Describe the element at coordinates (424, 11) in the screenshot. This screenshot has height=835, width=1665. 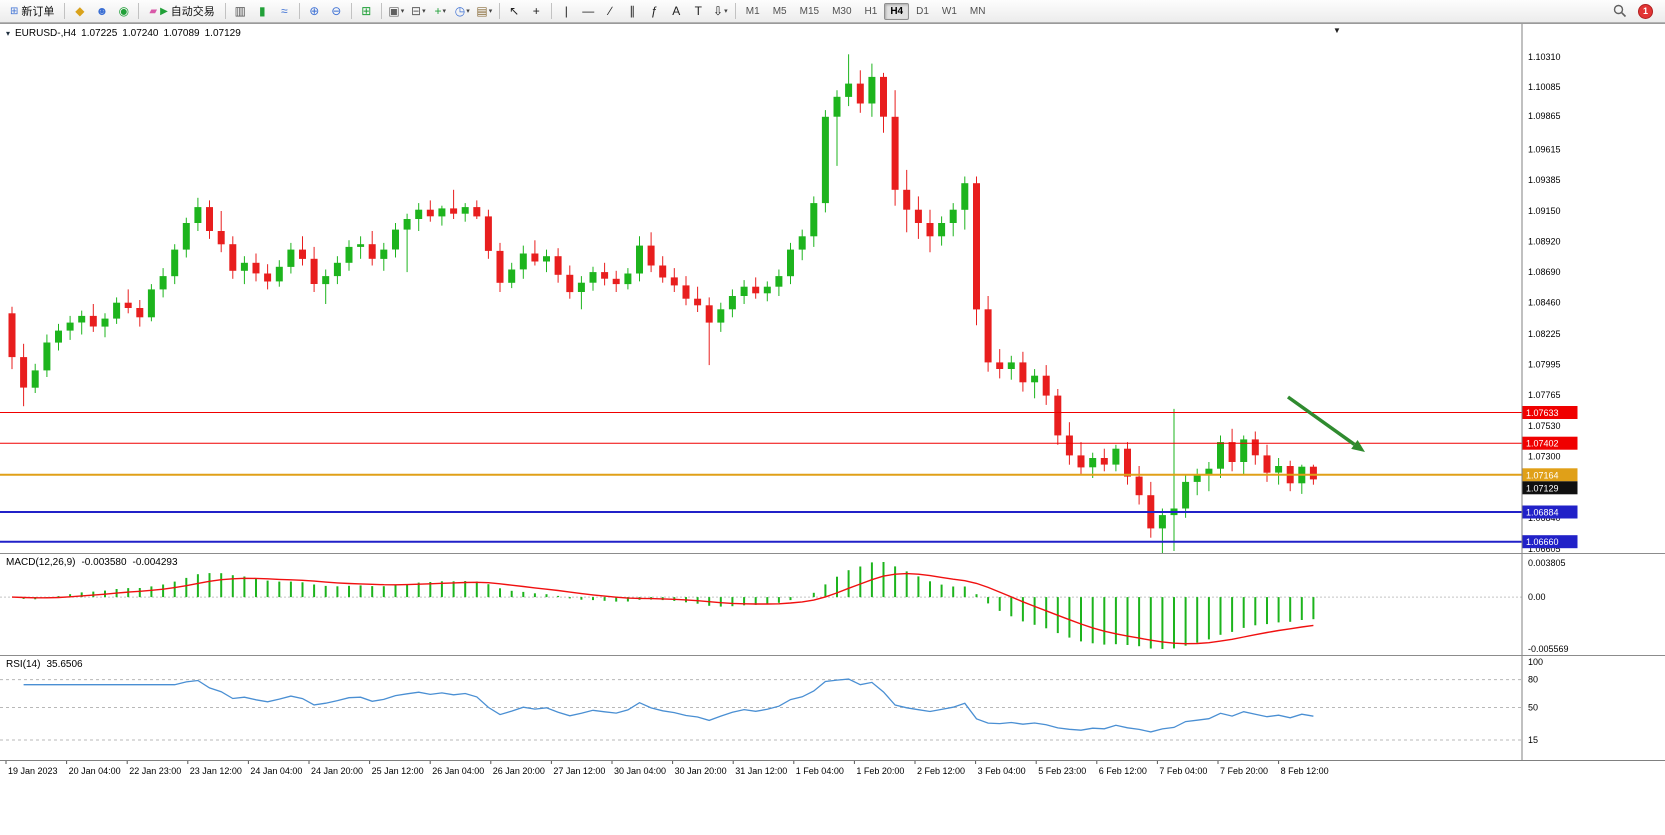
I see `arrange-windows-icon-dropdown: ▾` at that location.